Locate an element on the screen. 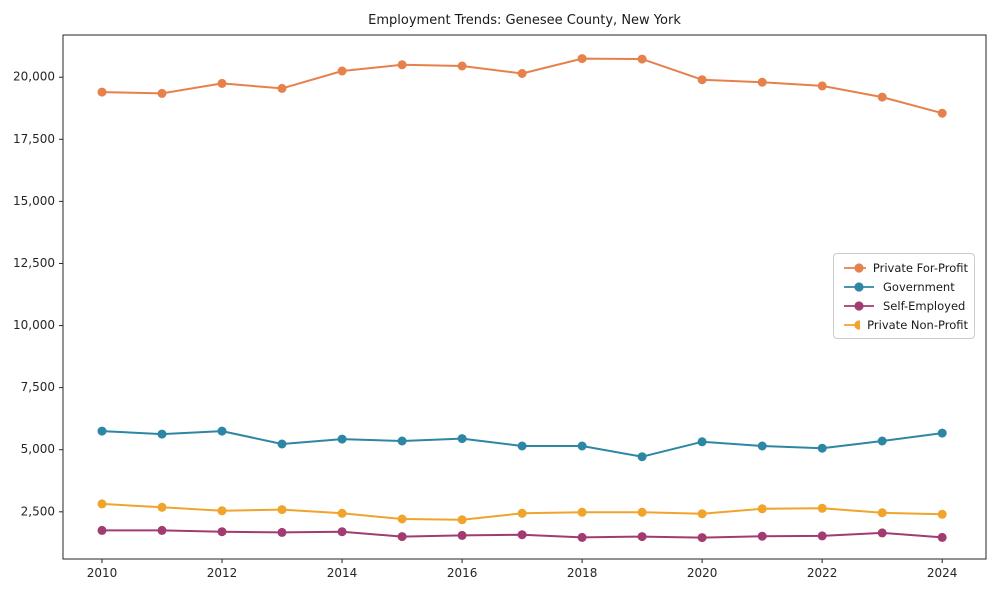 This screenshot has width=1000, height=600. legend-item-private-for-profit: Private For-Profit is located at coordinates (905, 267).